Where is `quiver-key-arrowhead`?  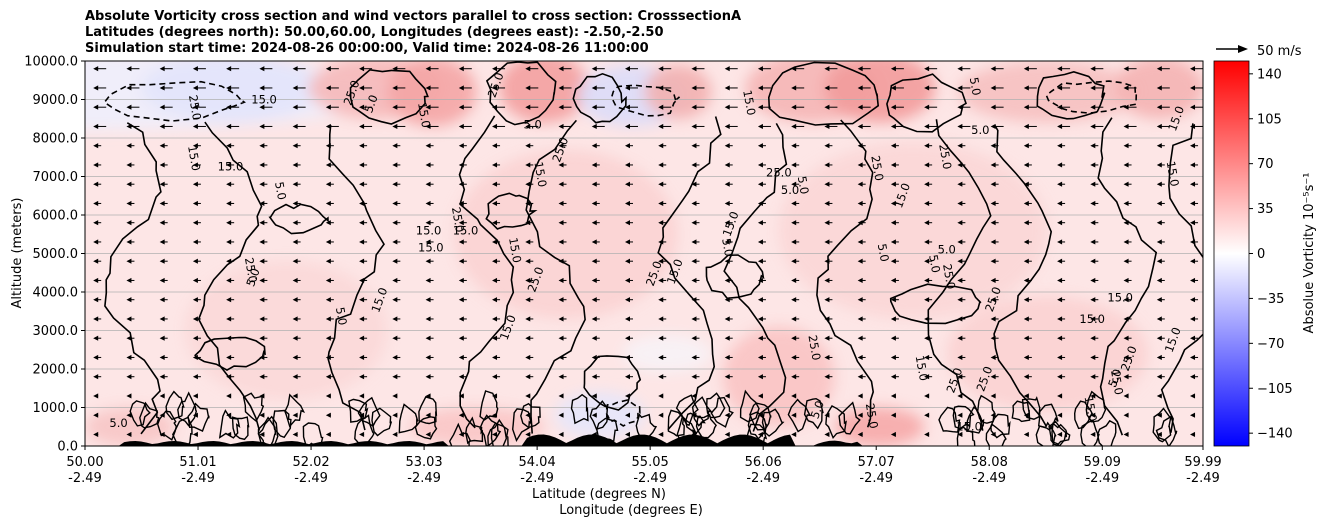
quiver-key-arrowhead is located at coordinates (1243, 49).